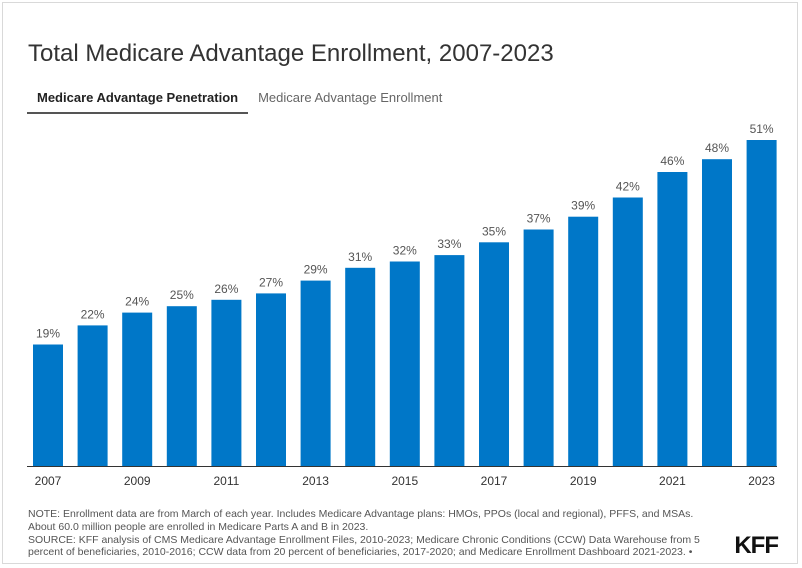 This screenshot has height=568, width=802. I want to click on bar-2015, so click(404, 364).